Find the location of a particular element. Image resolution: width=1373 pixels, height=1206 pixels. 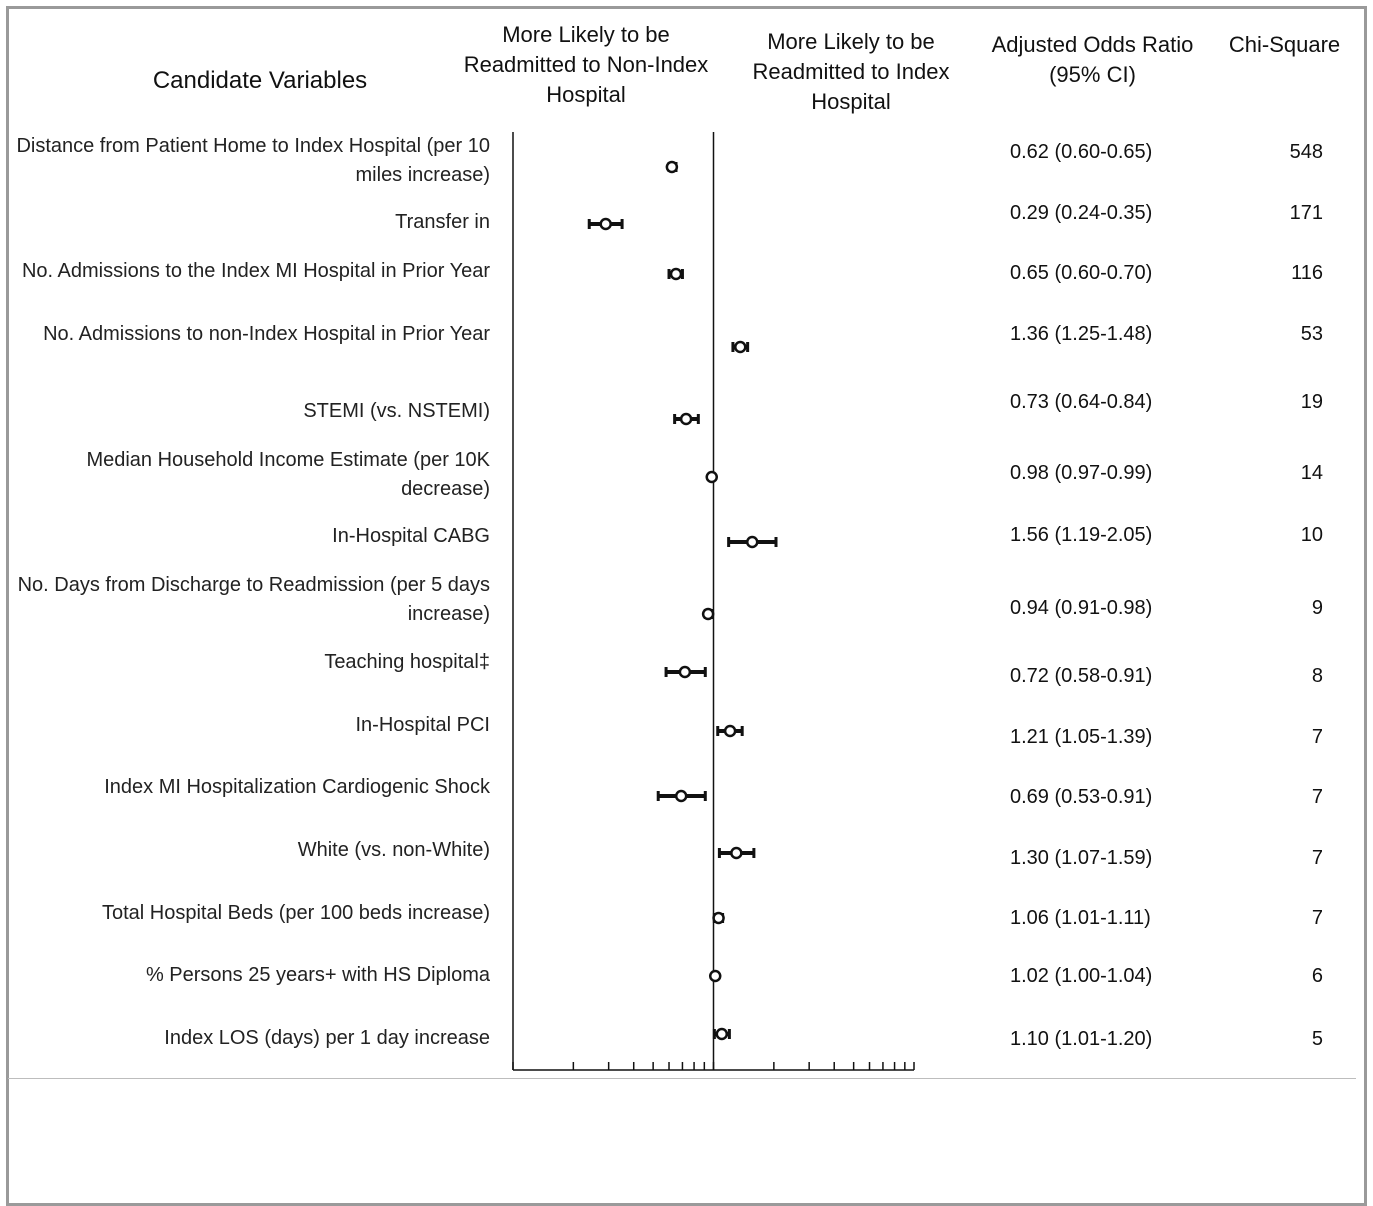

odds-ratio-value: 0.65 (0.60-0.70) is located at coordinates (1081, 273).